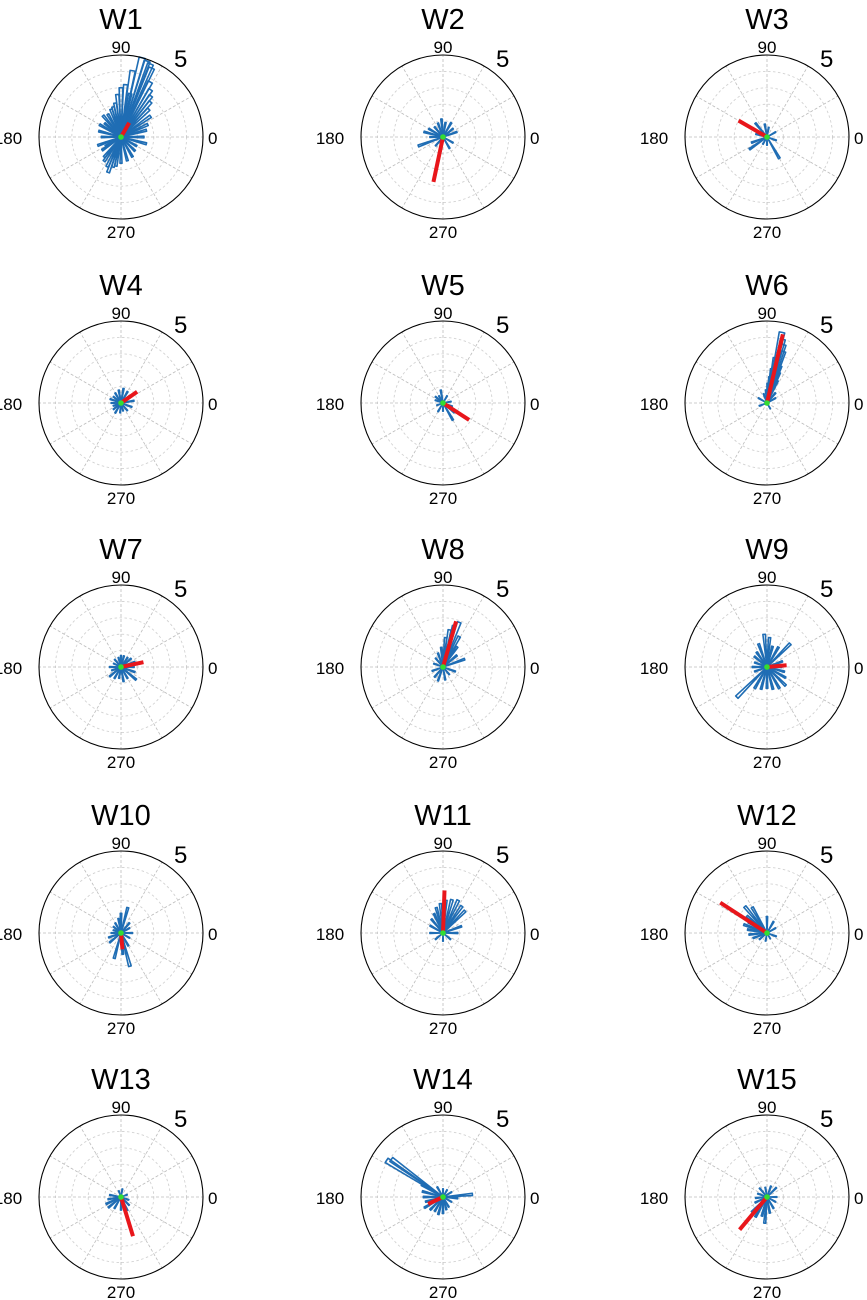 The height and width of the screenshot is (1300, 867). Describe the element at coordinates (767, 1080) in the screenshot. I see `panel-title: W15` at that location.